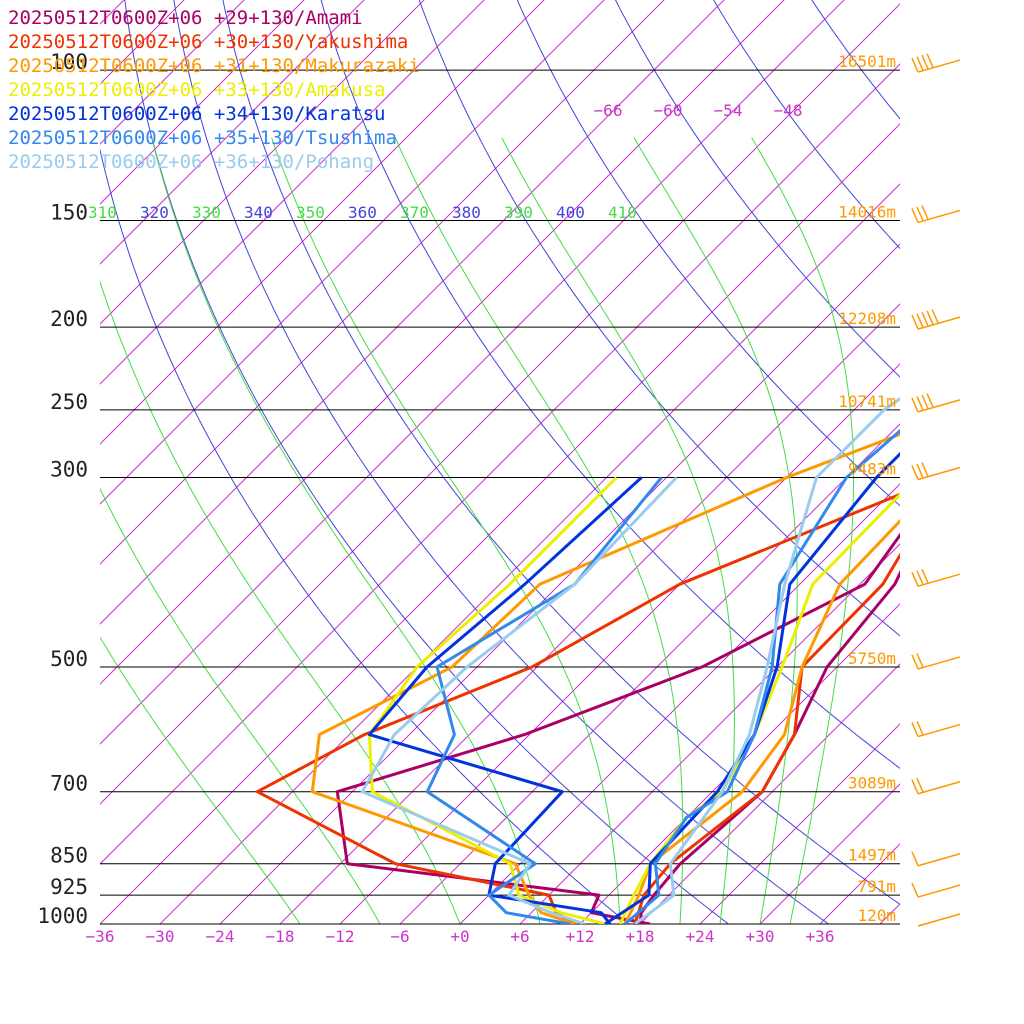 The width and height of the screenshot is (1024, 1024). Describe the element at coordinates (185, 18) in the screenshot. I see `legend-item-amami: 20250512T0600Z+06 +29+130/Amami` at that location.